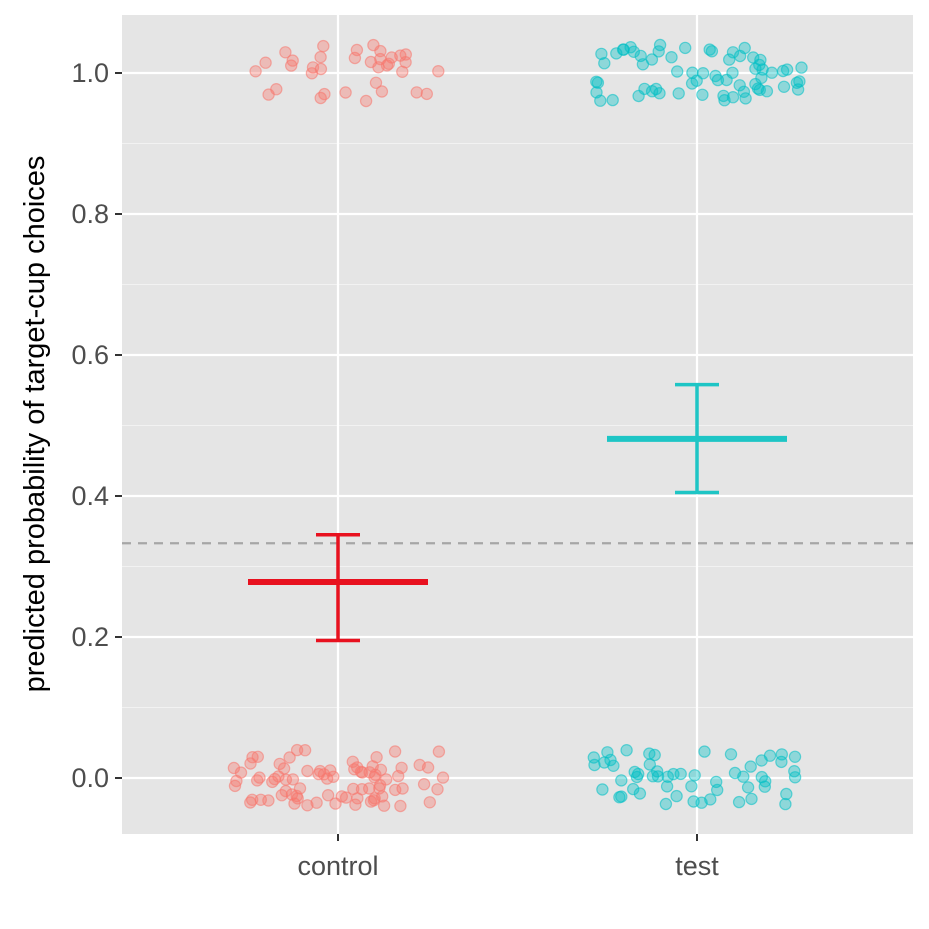  Describe the element at coordinates (90, 214) in the screenshot. I see `y-tick-label: 0.8` at that location.